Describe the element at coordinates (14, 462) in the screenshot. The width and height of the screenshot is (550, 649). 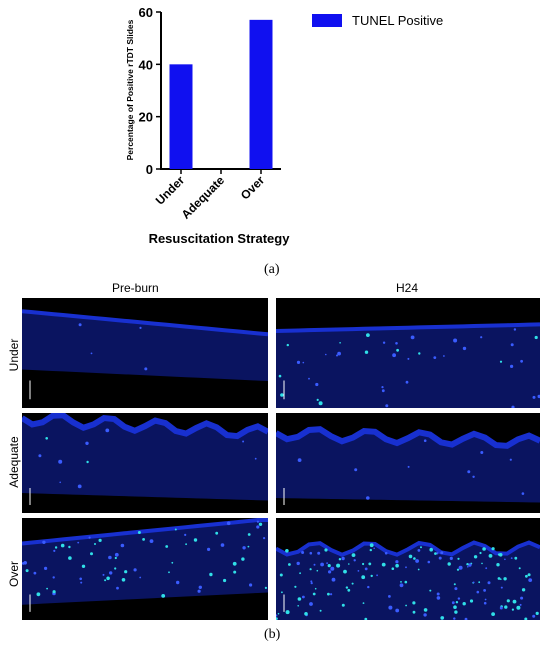
I see `row-header-adequate: Adequate` at that location.